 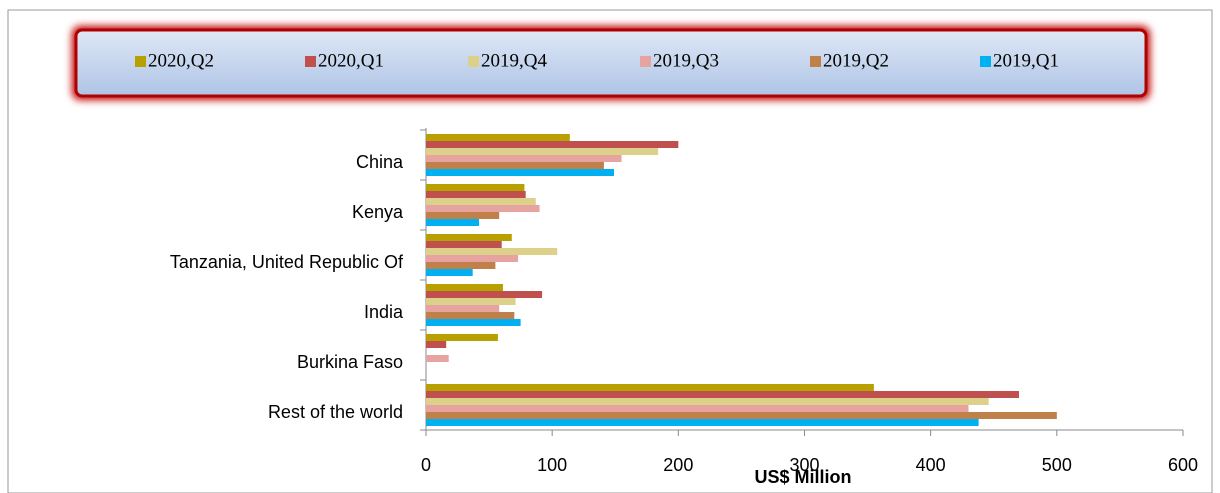 What do you see at coordinates (931, 465) in the screenshot?
I see `x-tick-label: 400` at bounding box center [931, 465].